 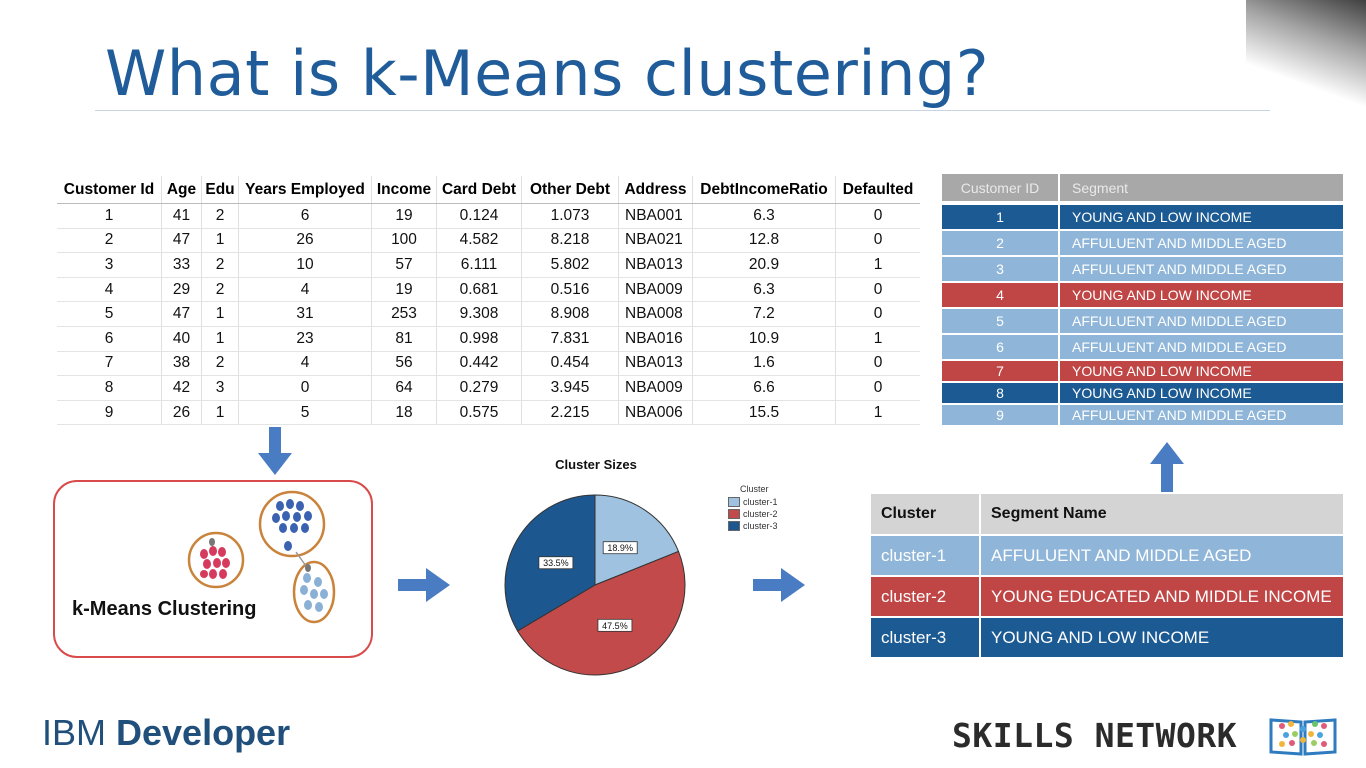 I want to click on col-header: DebtIncomeRatio, so click(x=764, y=190).